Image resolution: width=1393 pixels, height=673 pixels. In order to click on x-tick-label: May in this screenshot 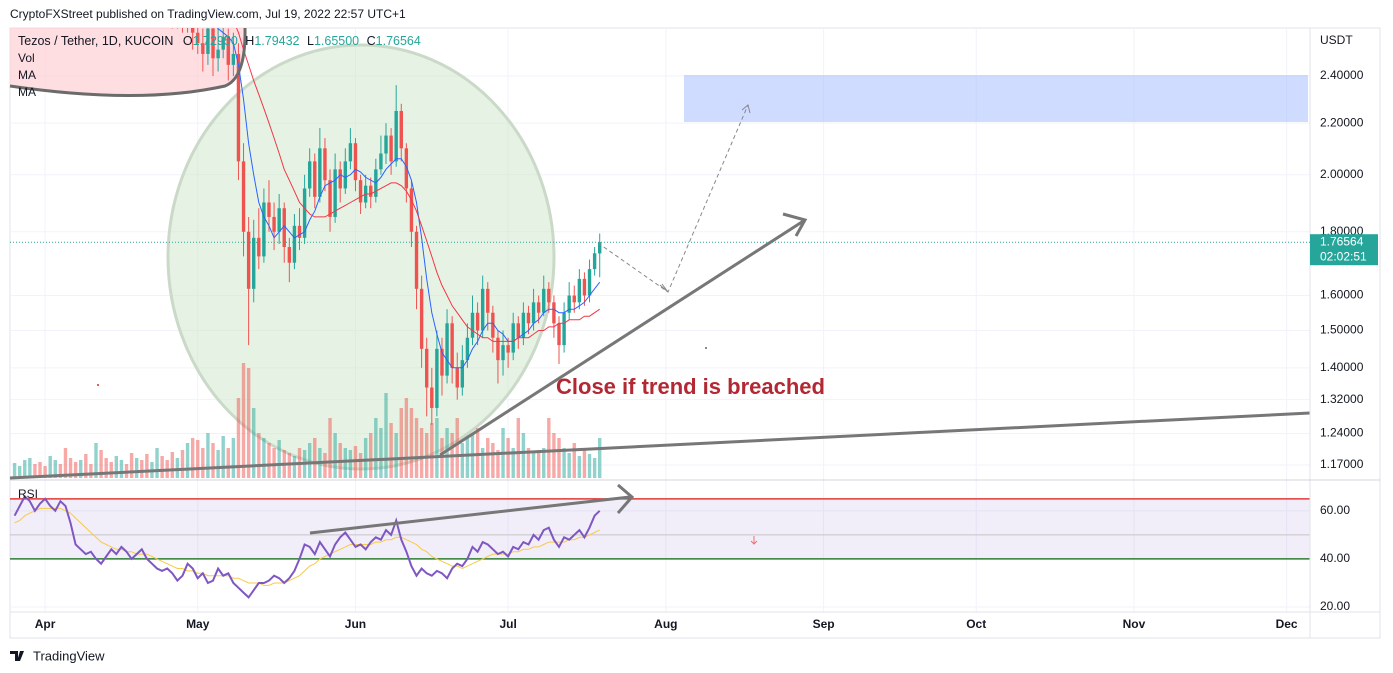, I will do `click(198, 624)`.